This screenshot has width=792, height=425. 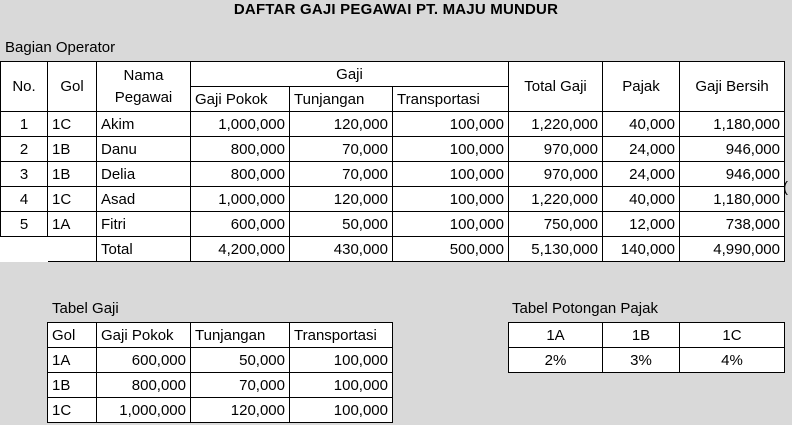 I want to click on total-transport: 500,000, so click(x=450, y=249).